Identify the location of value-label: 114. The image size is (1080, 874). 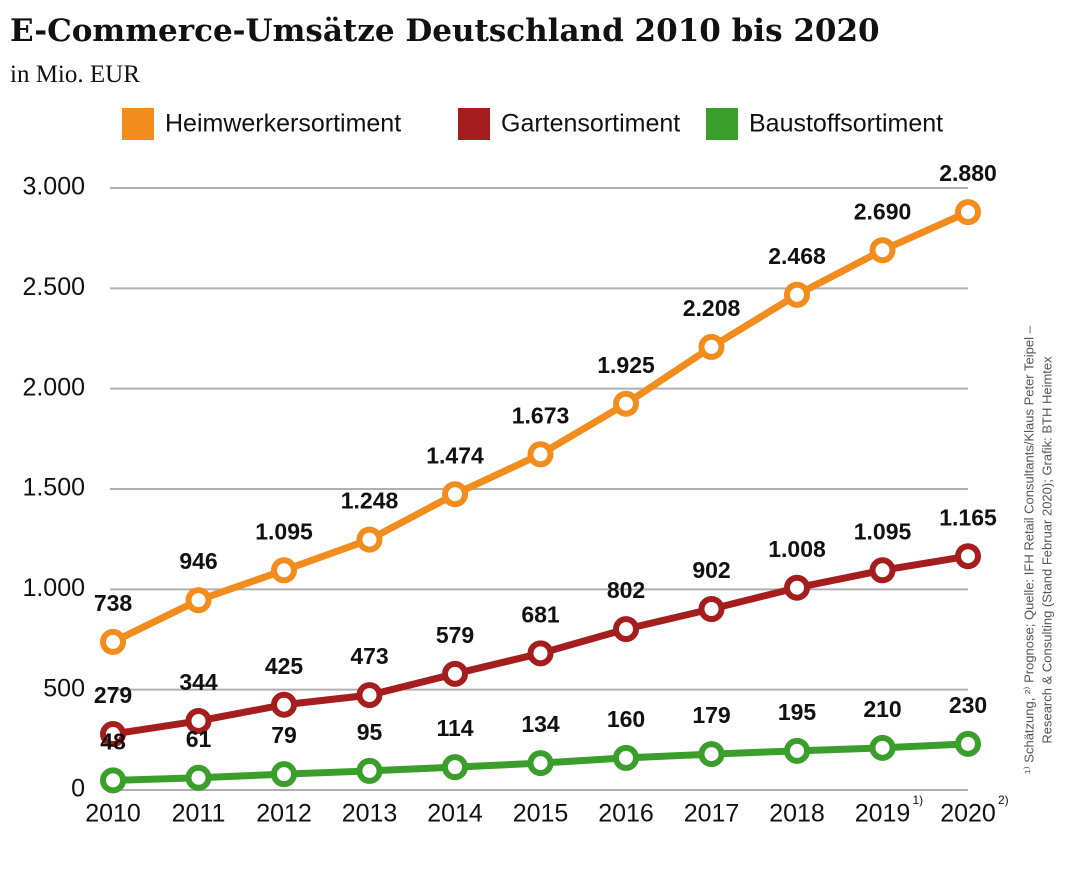
(454, 728).